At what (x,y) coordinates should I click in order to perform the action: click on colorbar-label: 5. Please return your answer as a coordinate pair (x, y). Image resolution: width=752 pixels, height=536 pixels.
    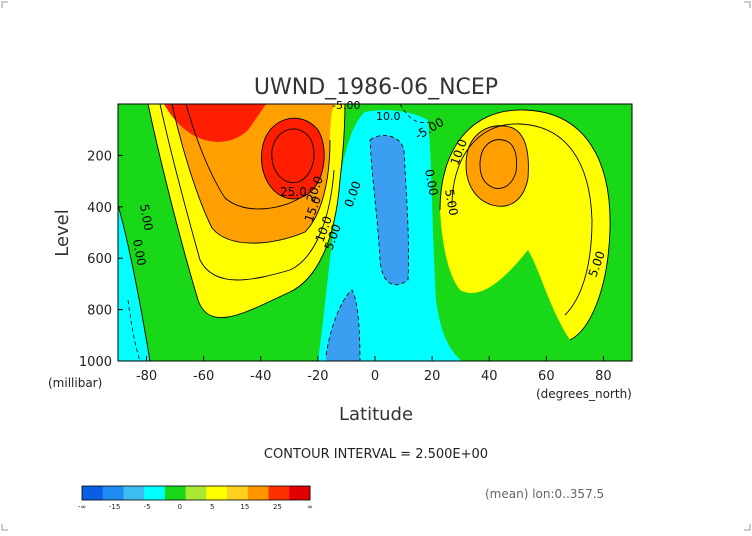
    Looking at the image, I should click on (212, 507).